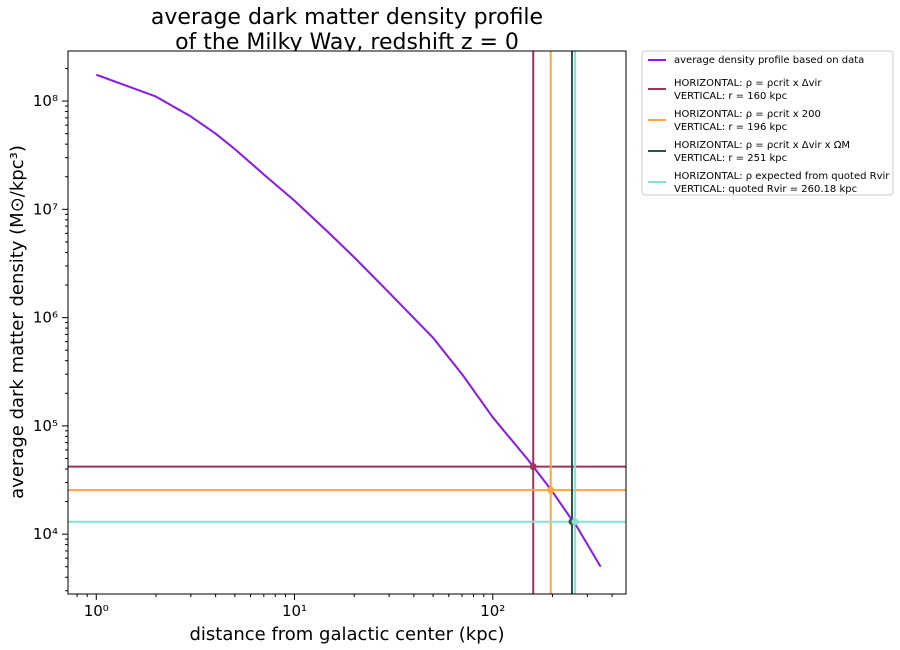 This screenshot has width=900, height=650. Describe the element at coordinates (17, 322) in the screenshot. I see `y-axis-label: average dark matter density (M⊙/kpc³)` at that location.